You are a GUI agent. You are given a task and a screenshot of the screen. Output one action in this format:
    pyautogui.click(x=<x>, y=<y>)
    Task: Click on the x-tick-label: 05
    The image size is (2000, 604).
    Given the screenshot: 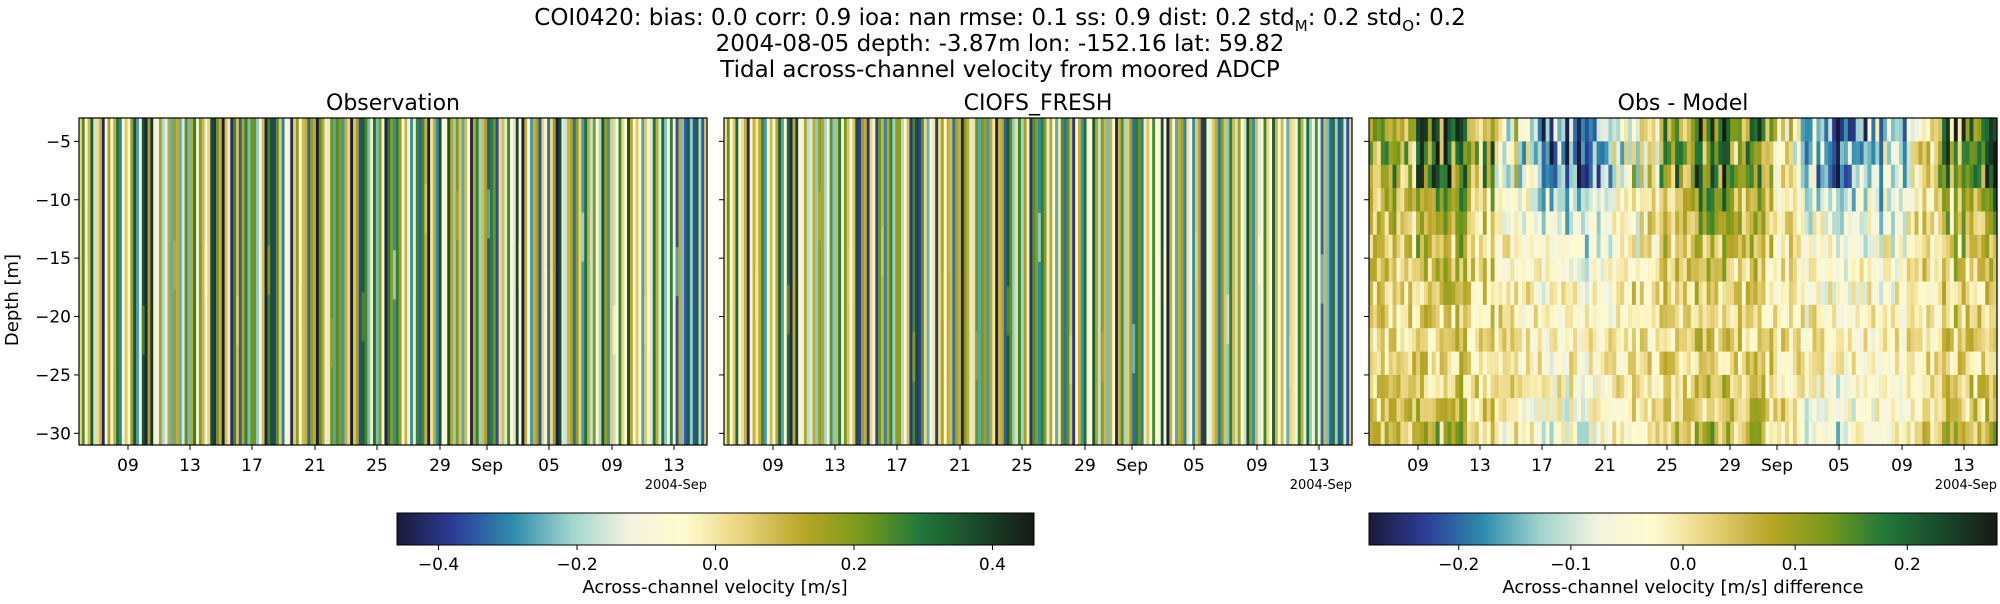 What is the action you would take?
    pyautogui.click(x=1839, y=466)
    